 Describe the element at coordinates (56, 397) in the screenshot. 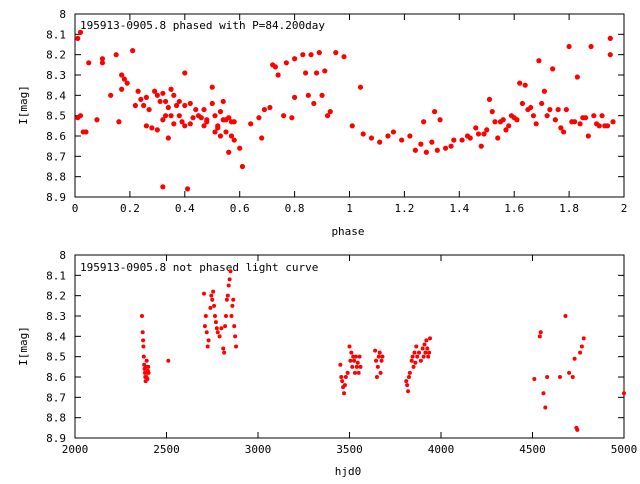

I see `light-curve-plot-y-tick-label: 8.7` at that location.